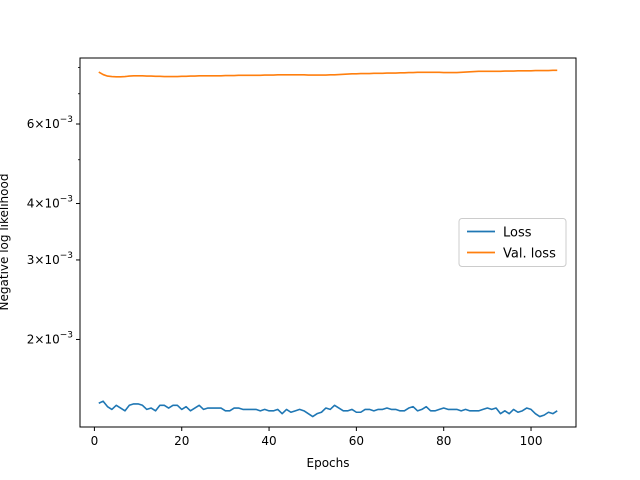 The image size is (640, 480). I want to click on y-tick-label: 3×10⁻³, so click(50, 259).